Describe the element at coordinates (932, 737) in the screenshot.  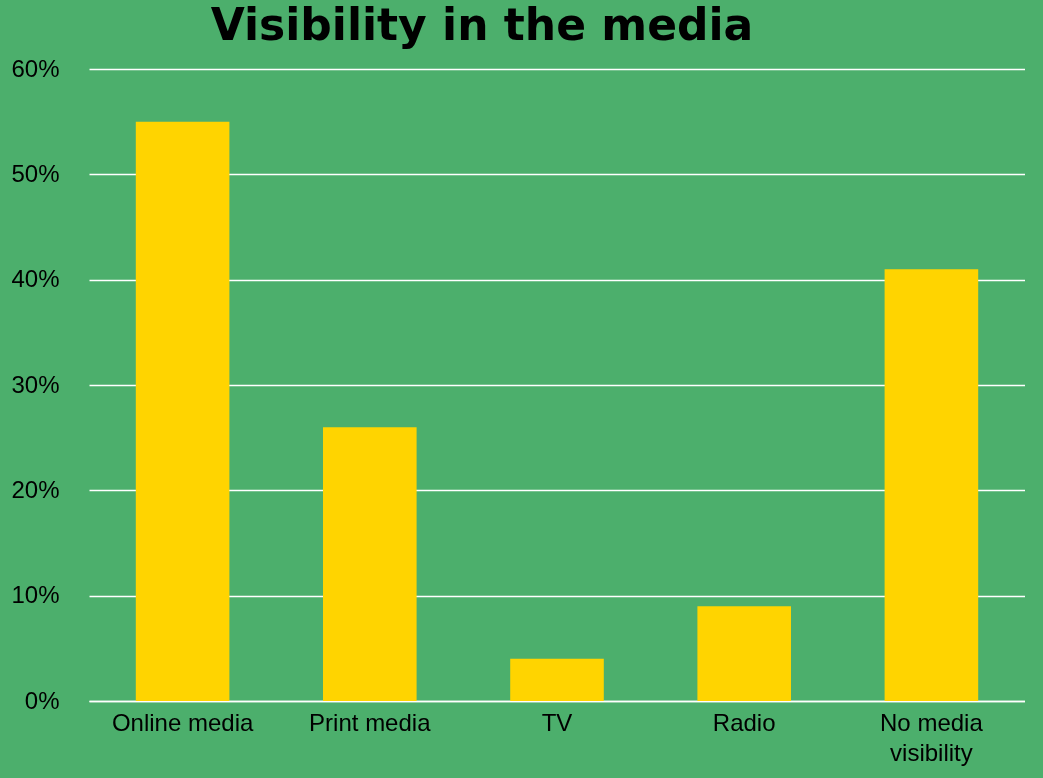
I see `x-tick-label: No media visibility` at that location.